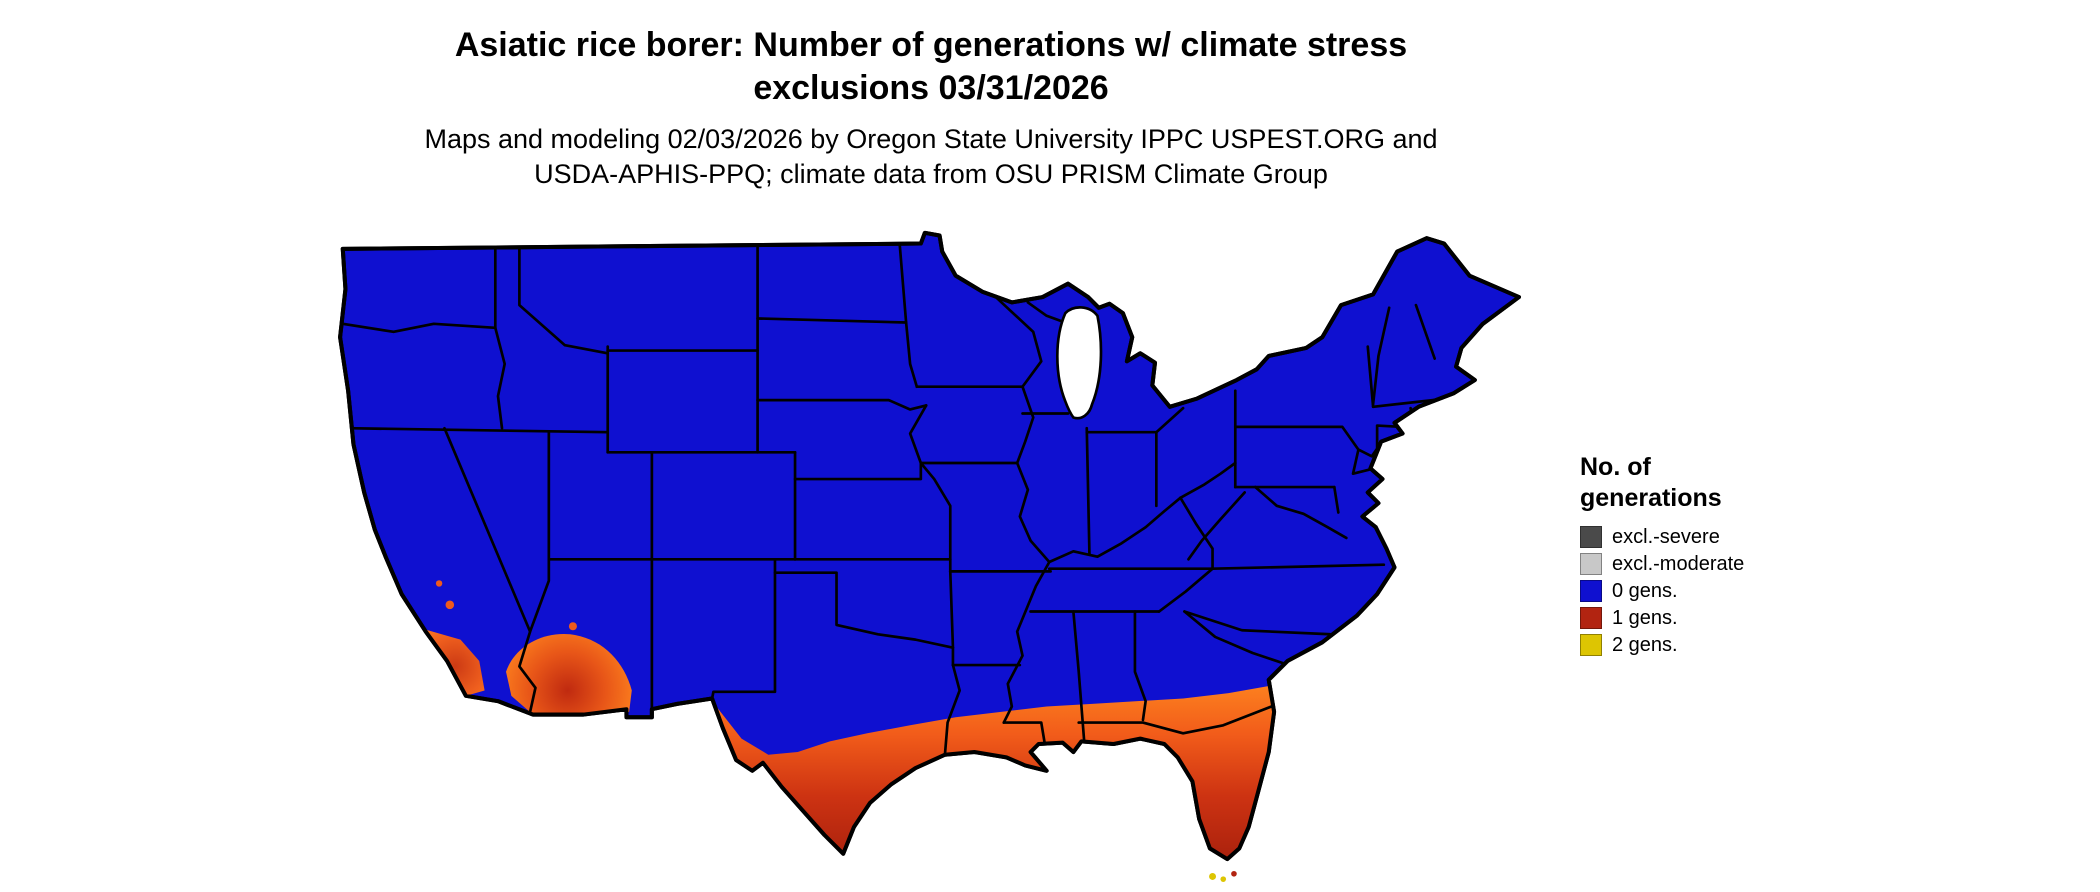 The height and width of the screenshot is (892, 2100). What do you see at coordinates (1730, 482) in the screenshot?
I see `legend-title: No. of generations` at bounding box center [1730, 482].